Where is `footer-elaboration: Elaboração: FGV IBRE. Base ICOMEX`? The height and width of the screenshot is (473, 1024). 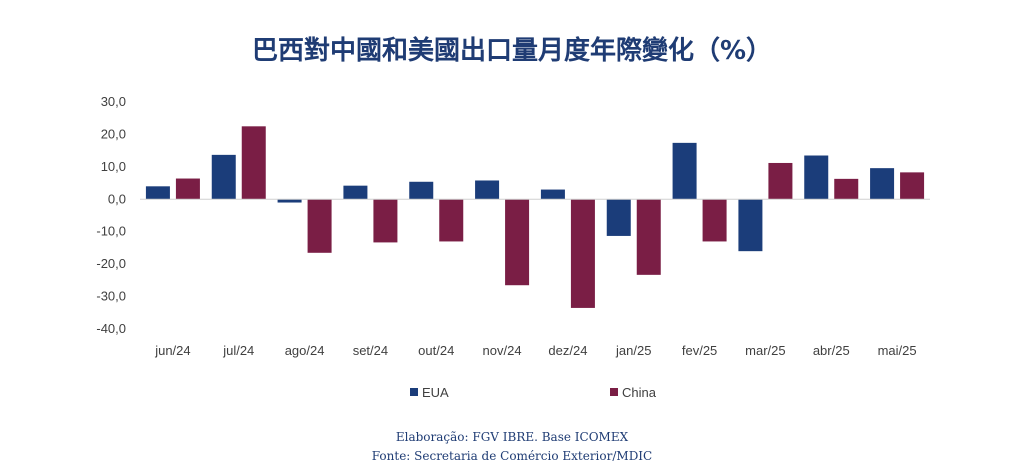
footer-elaboration: Elaboração: FGV IBRE. Base ICOMEX is located at coordinates (512, 437).